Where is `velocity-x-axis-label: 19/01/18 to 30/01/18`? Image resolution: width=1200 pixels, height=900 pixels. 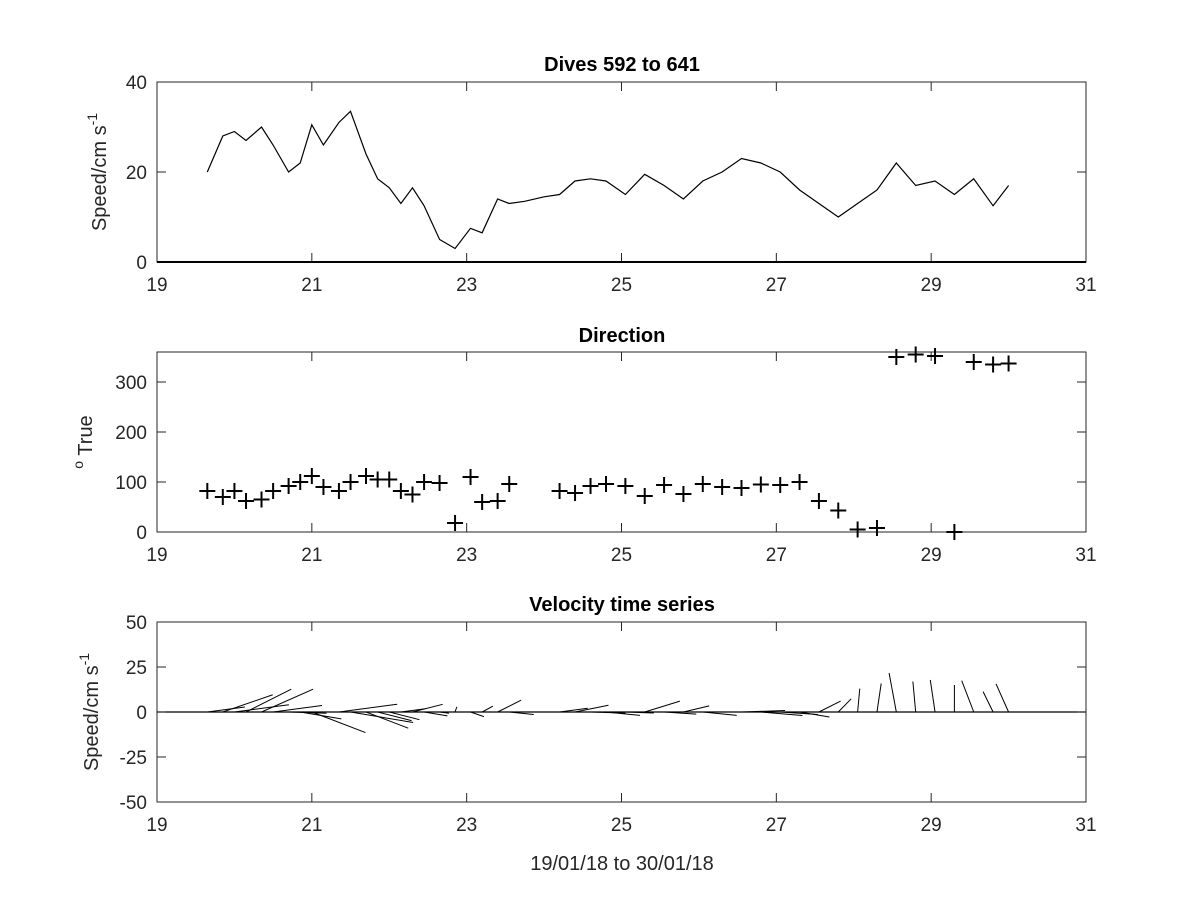
velocity-x-axis-label: 19/01/18 to 30/01/18 is located at coordinates (622, 864).